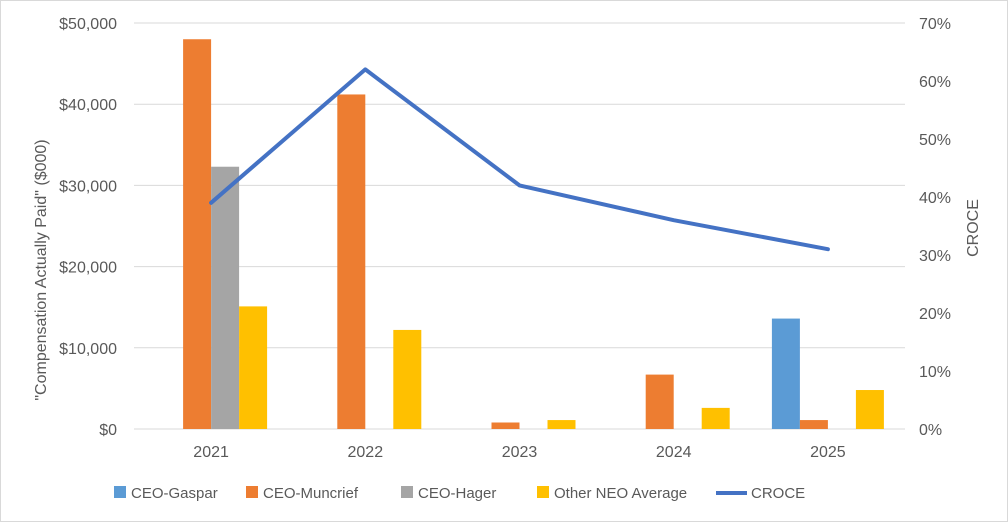 The height and width of the screenshot is (526, 1008). Describe the element at coordinates (935, 24) in the screenshot. I see `right-tick-label: 70%` at that location.